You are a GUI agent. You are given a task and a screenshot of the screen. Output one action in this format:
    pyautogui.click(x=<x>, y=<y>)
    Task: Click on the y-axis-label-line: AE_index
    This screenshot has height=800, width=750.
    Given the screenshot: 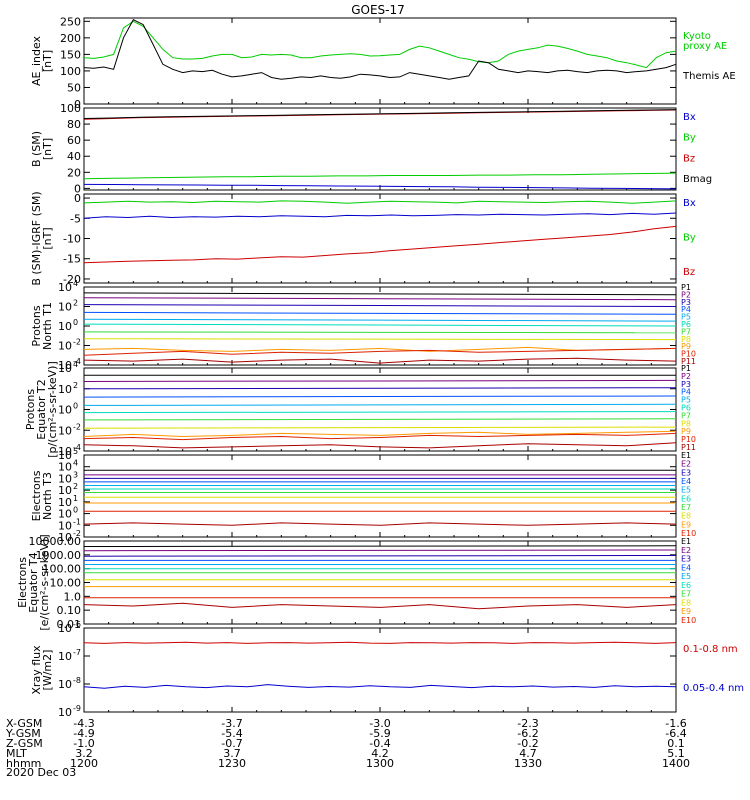 What is the action you would take?
    pyautogui.click(x=36, y=60)
    